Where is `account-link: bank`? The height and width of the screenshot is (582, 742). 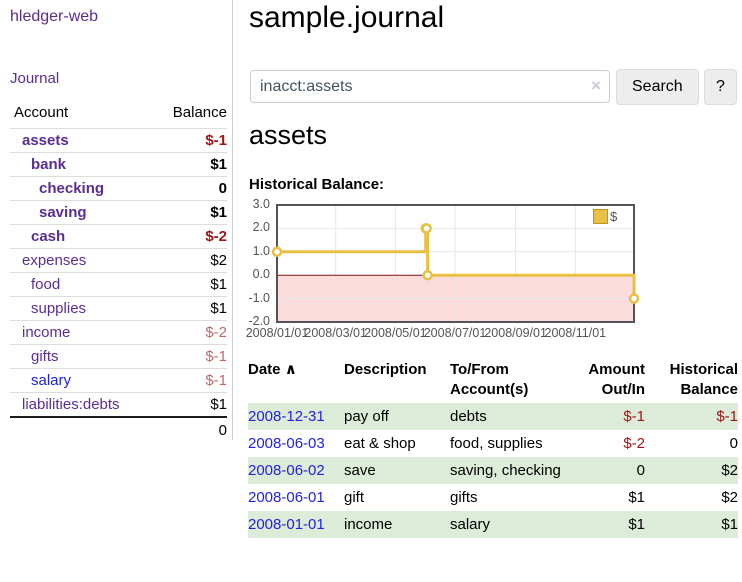 account-link: bank is located at coordinates (49, 164).